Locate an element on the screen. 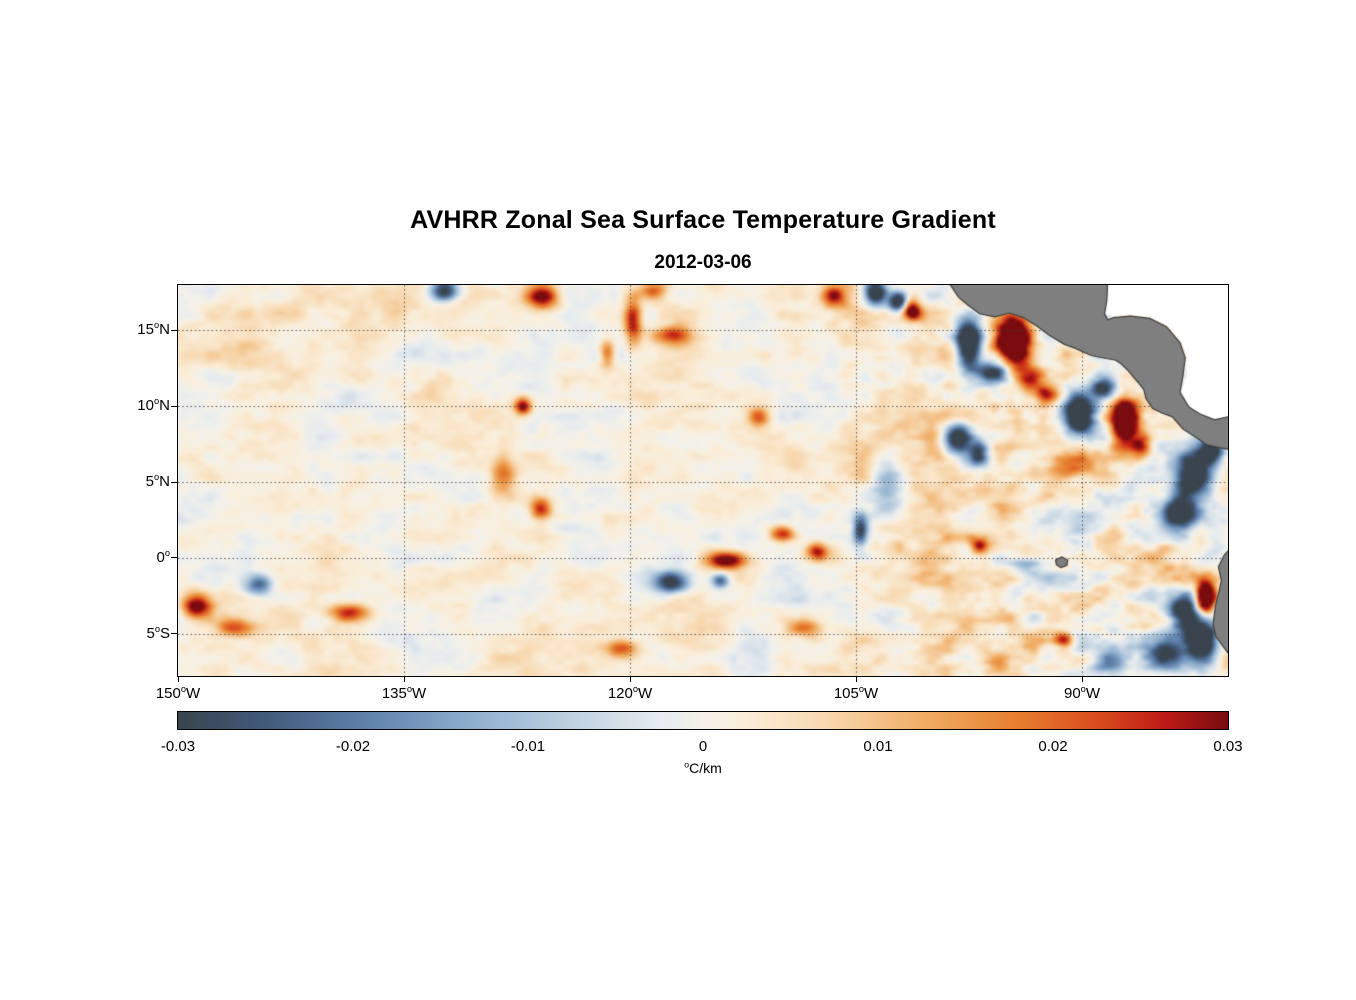  x-tick-label: 135oW is located at coordinates (404, 693).